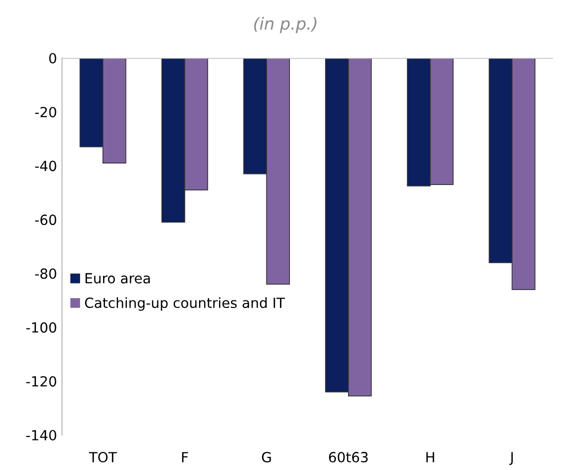  What do you see at coordinates (285, 25) in the screenshot?
I see `chart-subtitle: (in p.p.)` at bounding box center [285, 25].